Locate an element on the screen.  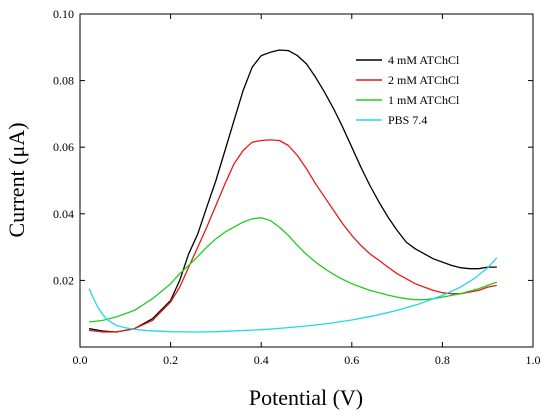
x-tick-label: 1.0 is located at coordinates (533, 360).